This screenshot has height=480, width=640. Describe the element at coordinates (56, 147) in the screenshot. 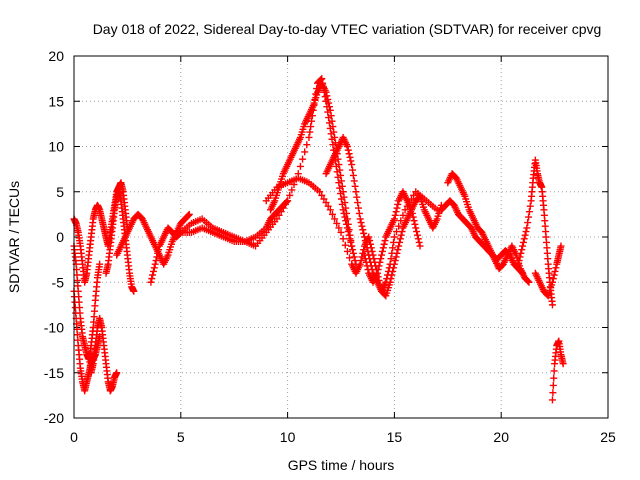

I see `y-tick-label: 10` at that location.